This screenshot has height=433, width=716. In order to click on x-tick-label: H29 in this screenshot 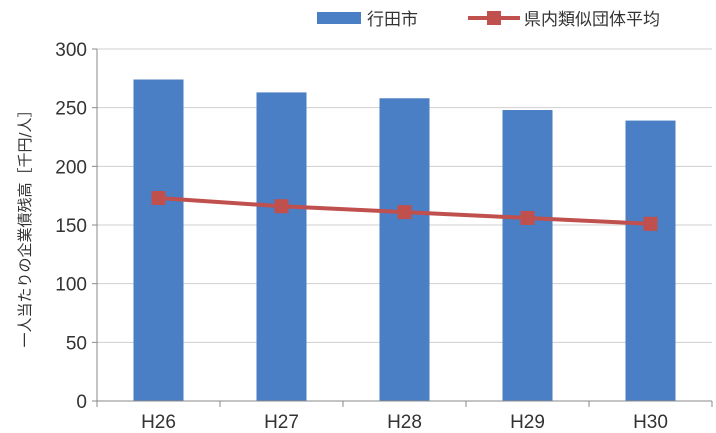, I will do `click(527, 422)`.